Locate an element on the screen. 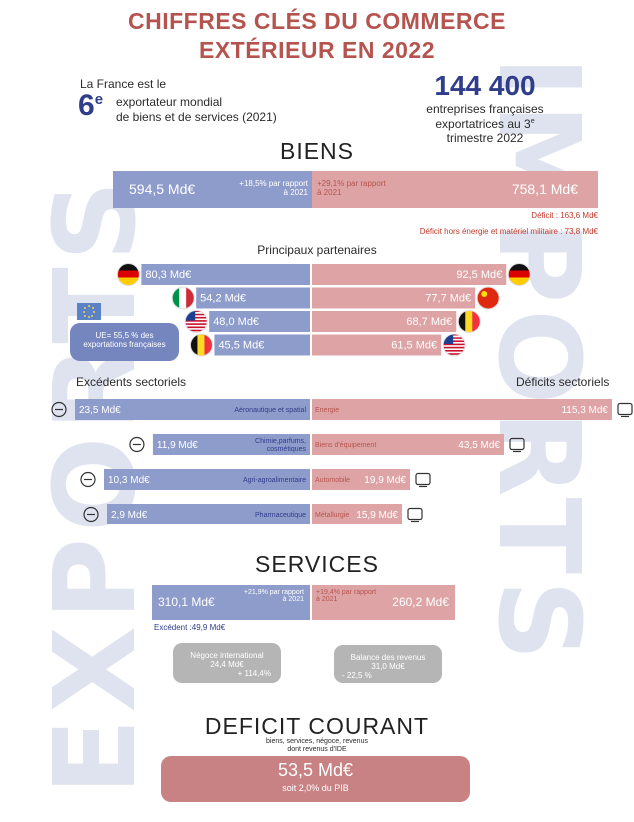  services-export-change: +21,9% par rapport à 2021 is located at coordinates (274, 596).